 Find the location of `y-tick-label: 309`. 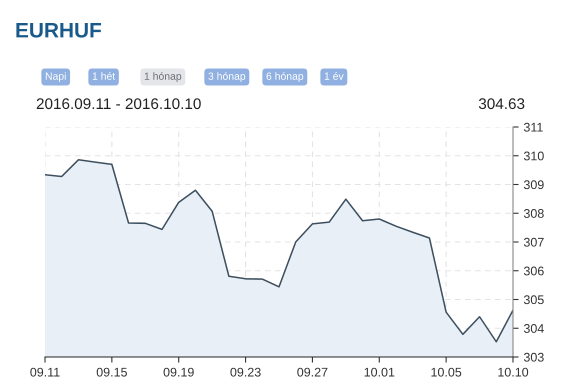

y-tick-label: 309 is located at coordinates (534, 185).